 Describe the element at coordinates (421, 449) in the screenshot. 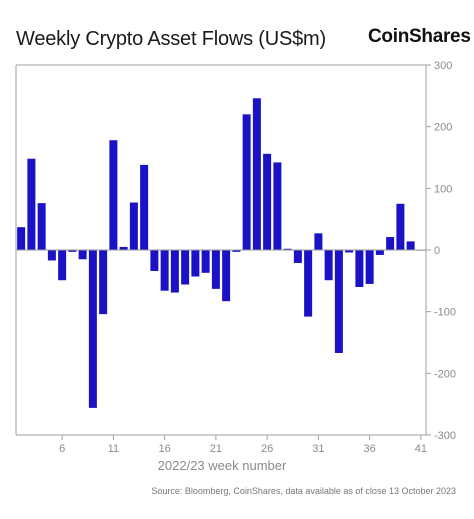

I see `x-tick-label: 41` at that location.